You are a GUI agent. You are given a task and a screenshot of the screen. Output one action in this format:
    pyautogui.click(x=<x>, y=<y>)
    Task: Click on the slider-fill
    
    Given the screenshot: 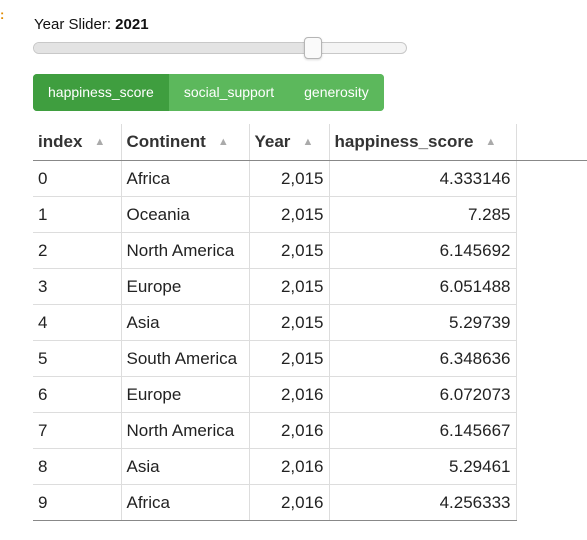 What is the action you would take?
    pyautogui.click(x=173, y=48)
    